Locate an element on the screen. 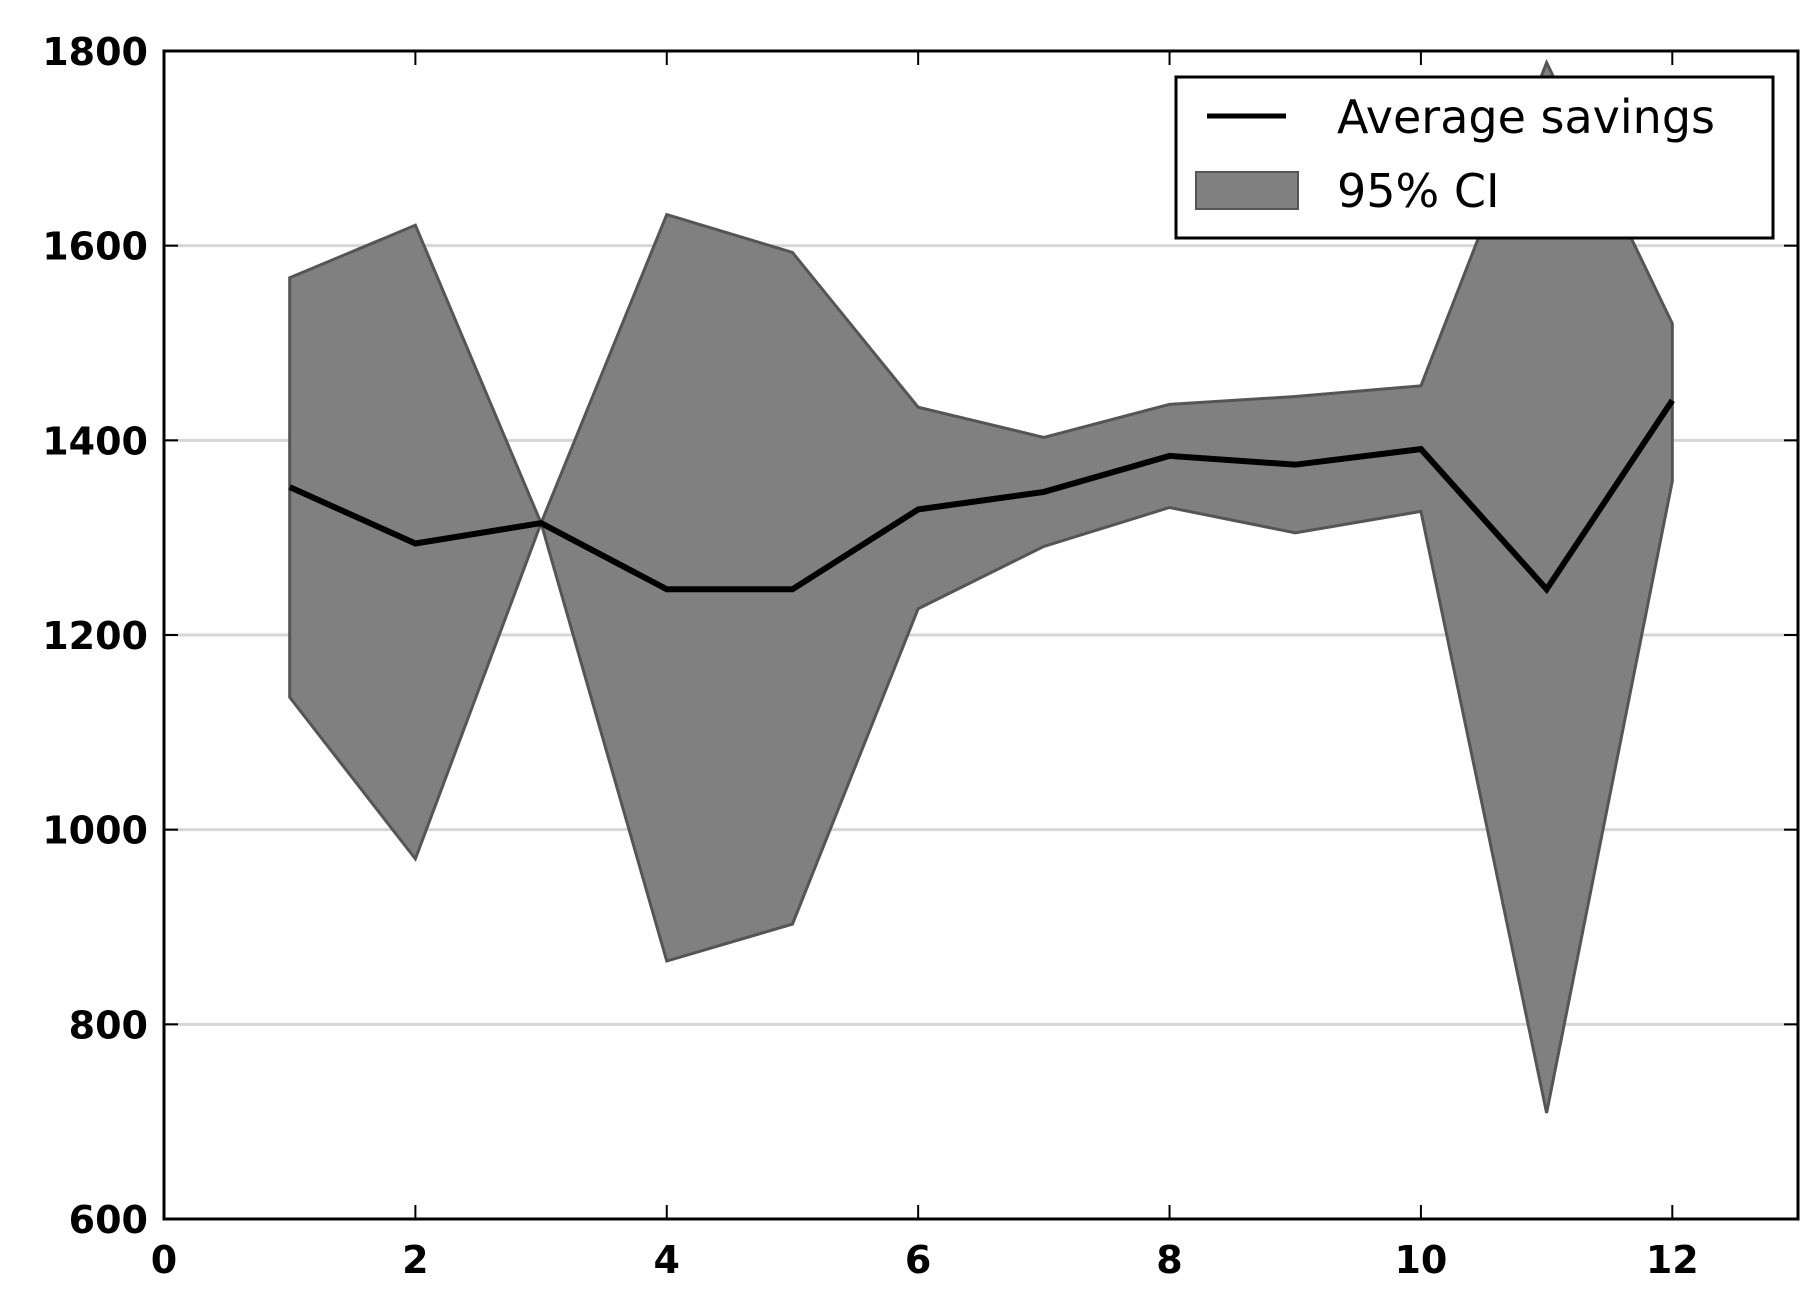 The image size is (1820, 1302). x-tick-label: 10 is located at coordinates (1420, 1260).